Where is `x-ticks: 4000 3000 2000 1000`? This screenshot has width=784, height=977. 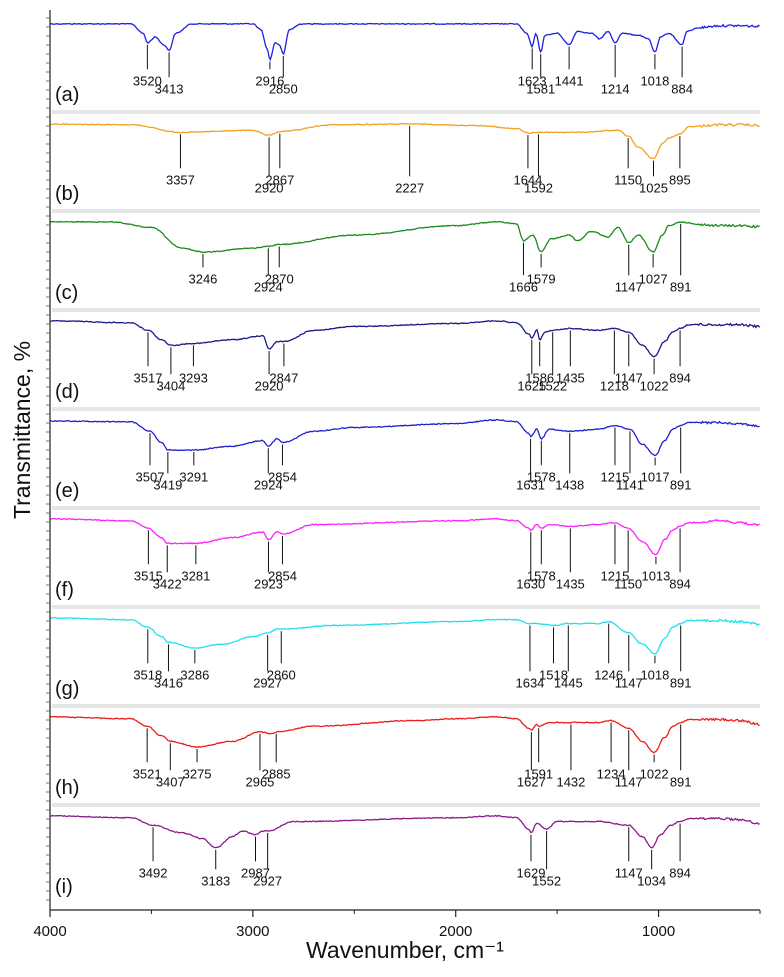
x-ticks: 4000 3000 2000 1000 is located at coordinates (397, 925).